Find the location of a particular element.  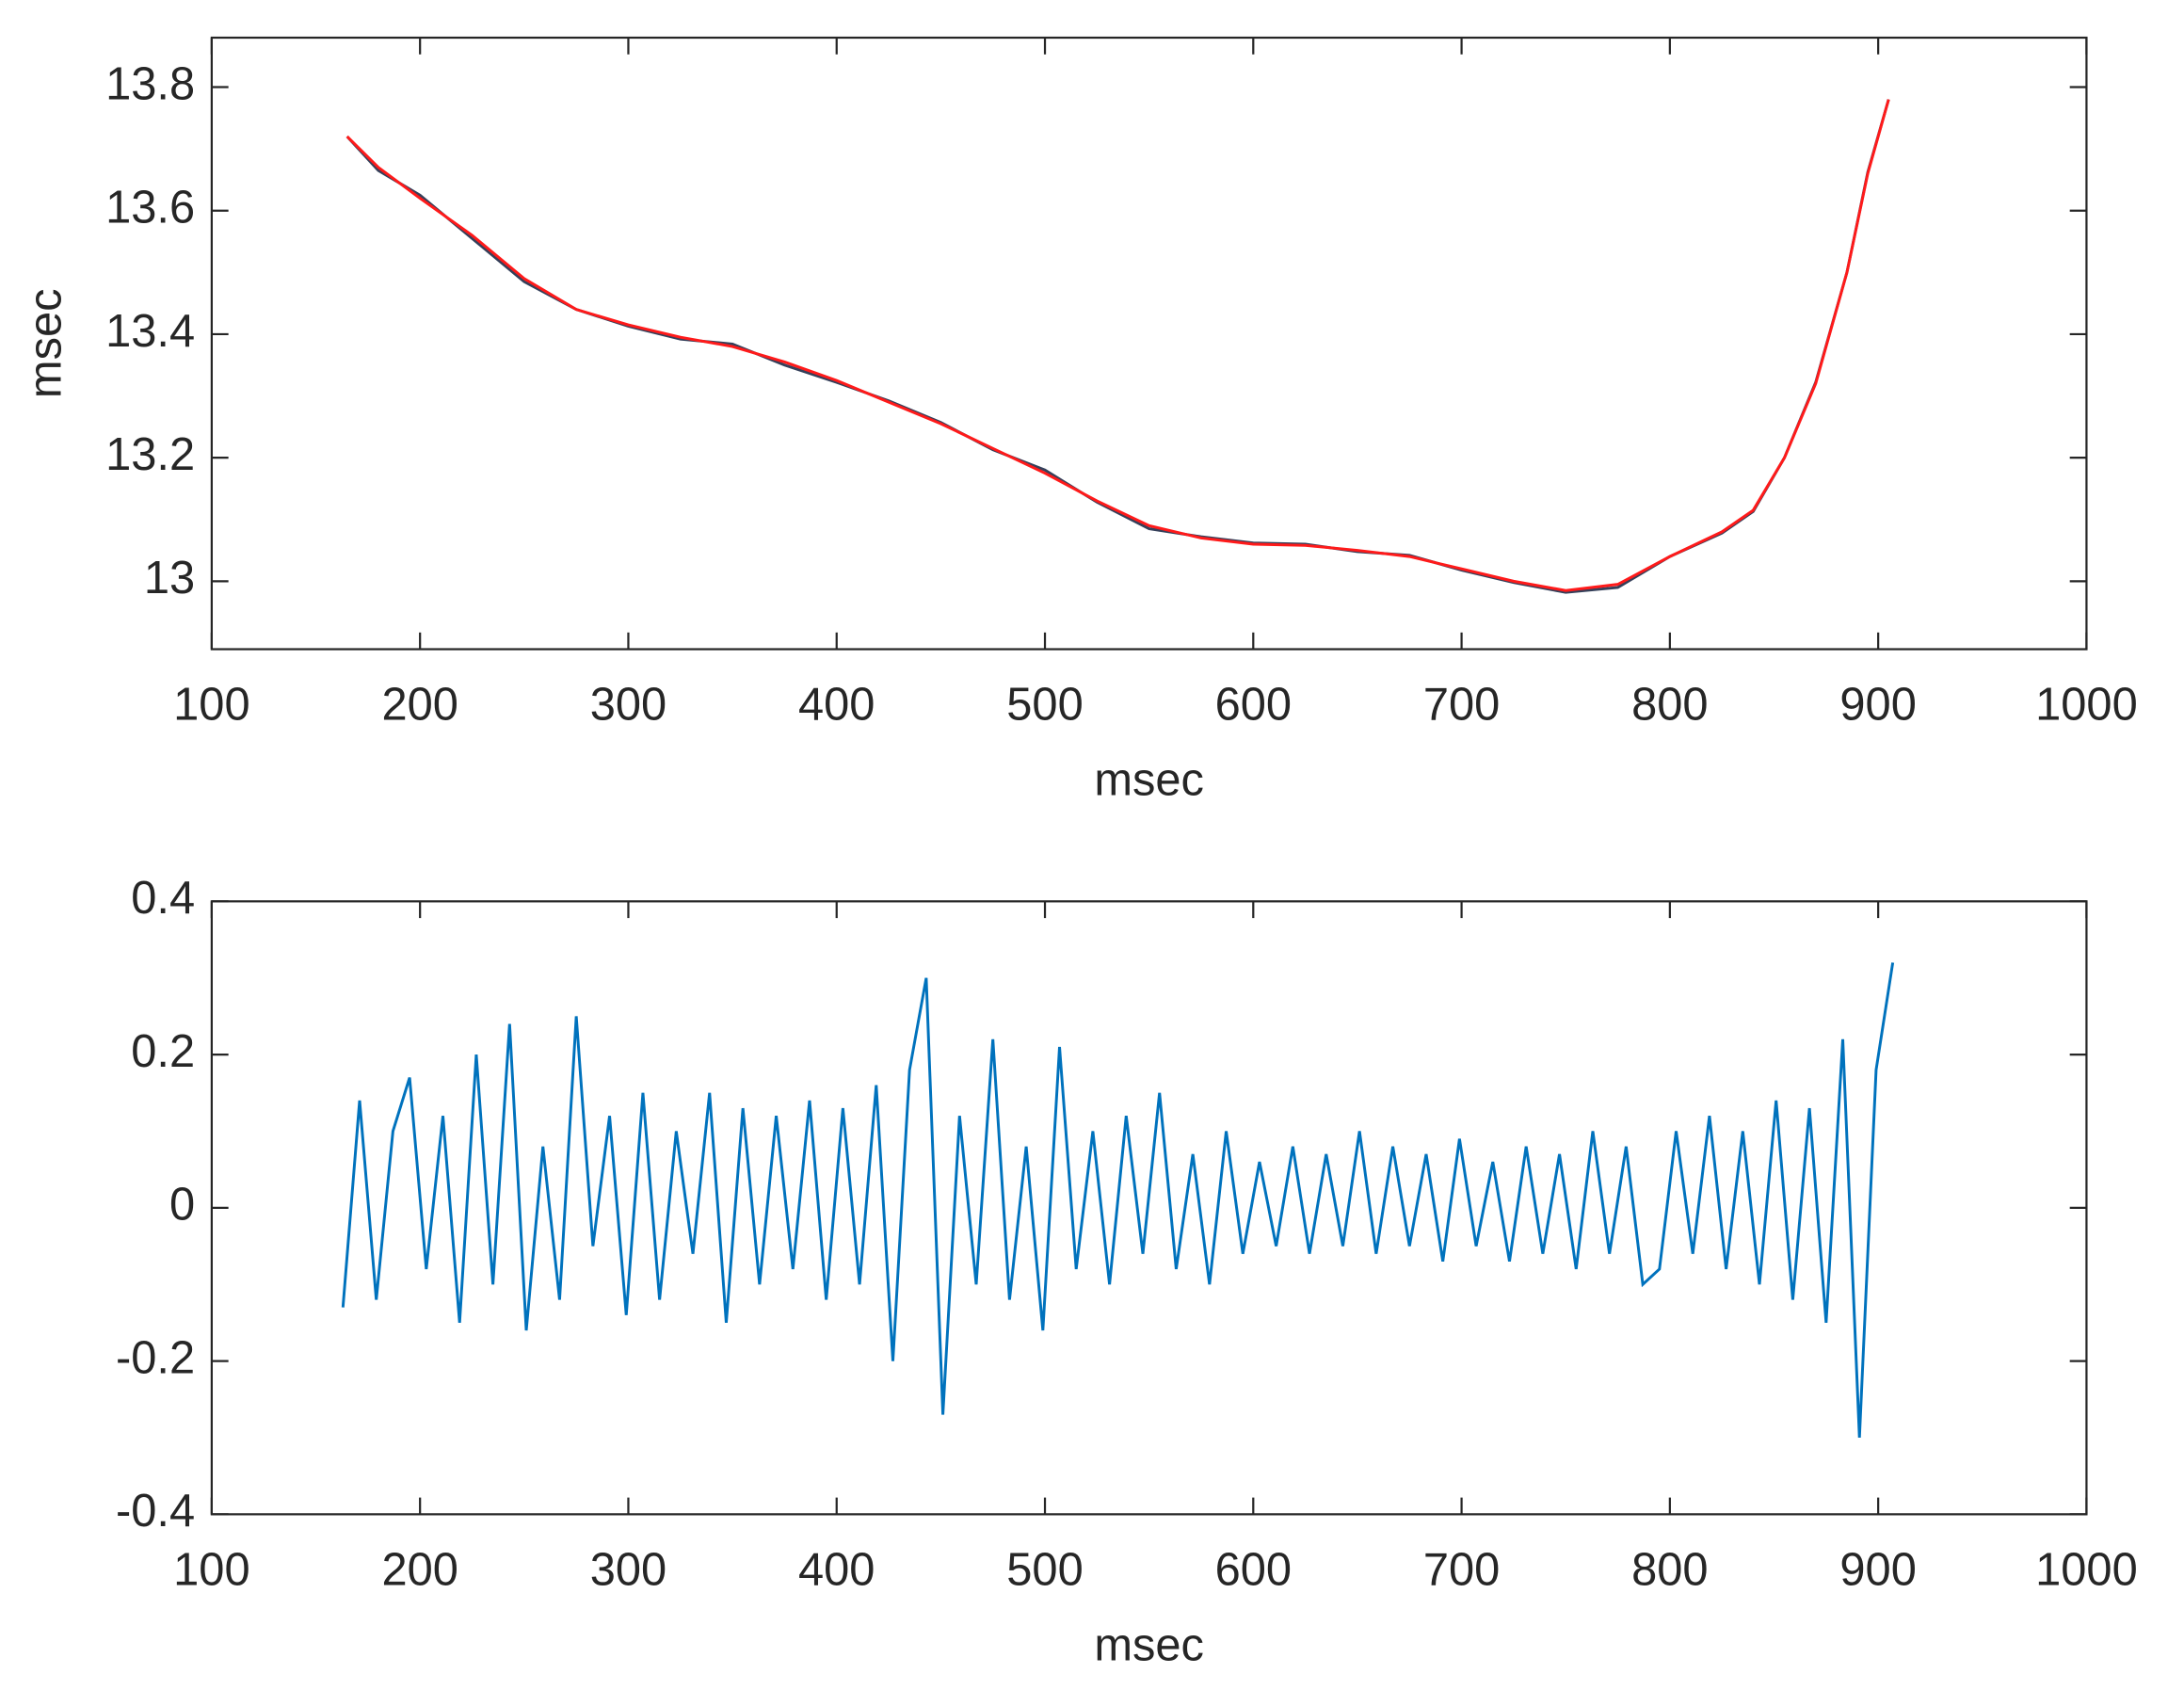

y-tick-label: 13.8 is located at coordinates (150, 83).